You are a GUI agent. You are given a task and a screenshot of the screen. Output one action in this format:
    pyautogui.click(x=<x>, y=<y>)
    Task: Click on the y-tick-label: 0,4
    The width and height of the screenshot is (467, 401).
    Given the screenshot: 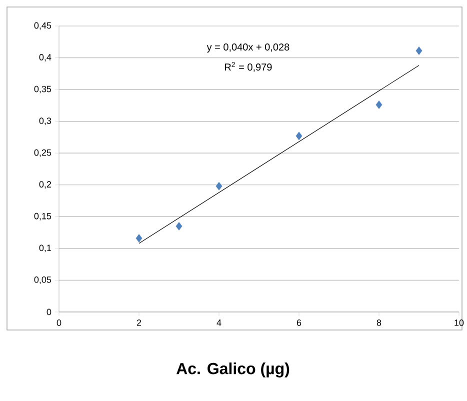 What is the action you would take?
    pyautogui.click(x=45, y=58)
    